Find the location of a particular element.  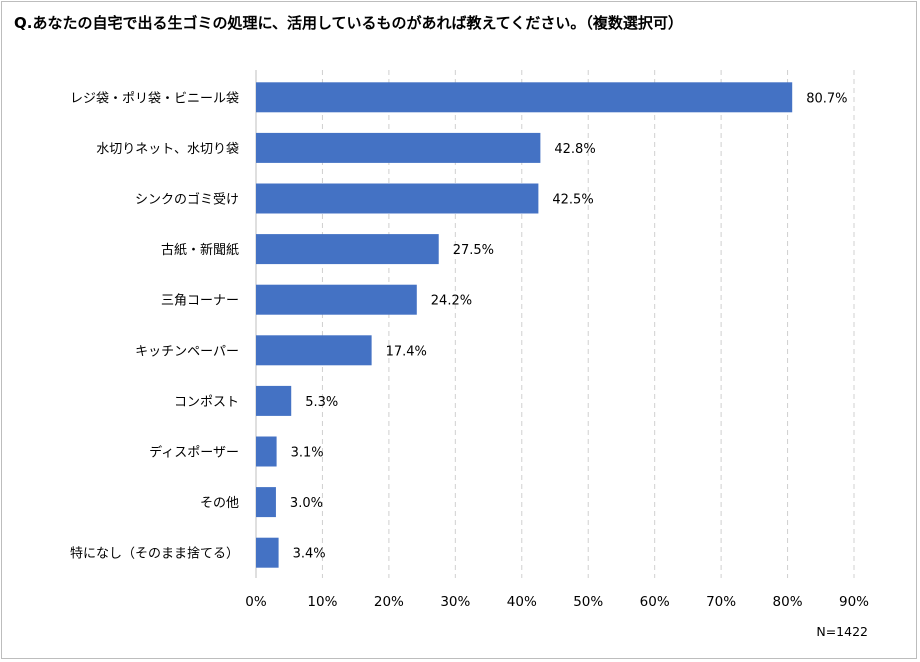

category-label: コンポスト is located at coordinates (206, 402).